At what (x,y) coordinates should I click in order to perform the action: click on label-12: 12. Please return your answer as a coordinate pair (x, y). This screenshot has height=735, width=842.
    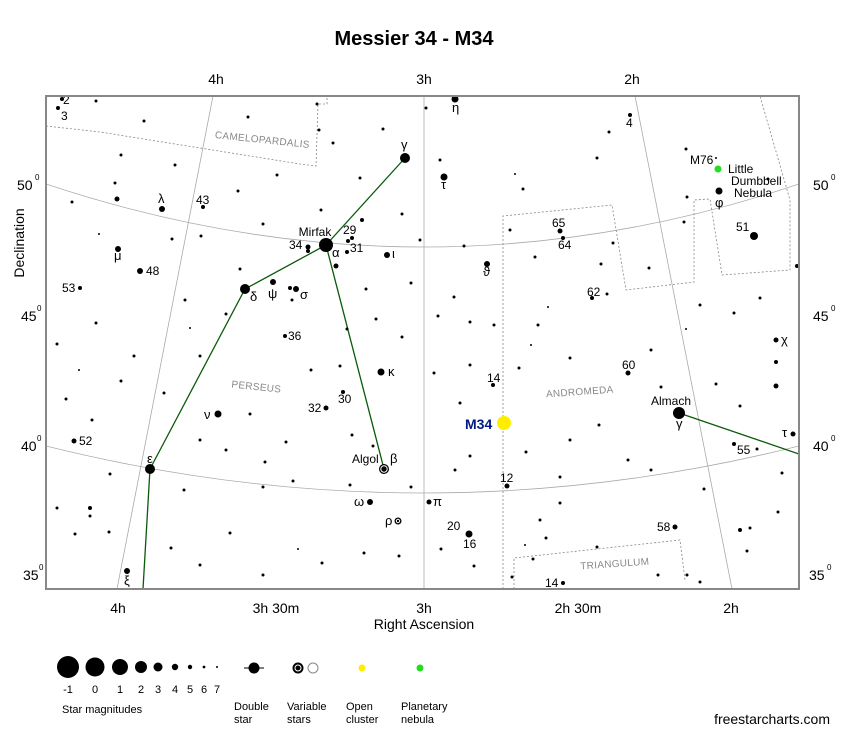
    Looking at the image, I should click on (507, 478).